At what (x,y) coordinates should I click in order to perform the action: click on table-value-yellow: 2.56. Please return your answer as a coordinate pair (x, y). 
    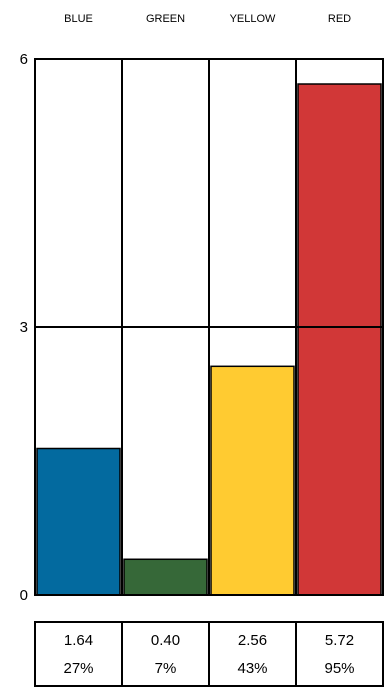
    Looking at the image, I should click on (252, 640).